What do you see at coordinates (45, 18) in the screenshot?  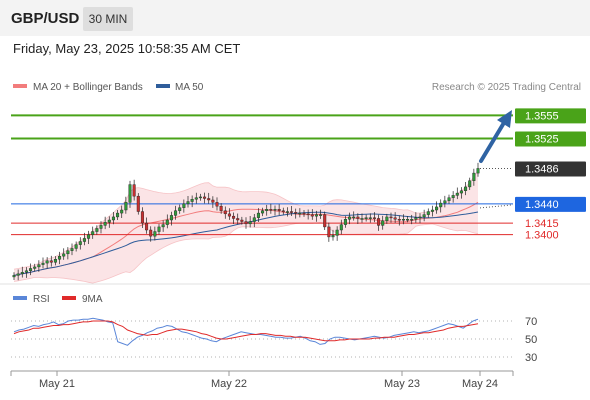 I see `symbol-label: GBP/USD` at bounding box center [45, 18].